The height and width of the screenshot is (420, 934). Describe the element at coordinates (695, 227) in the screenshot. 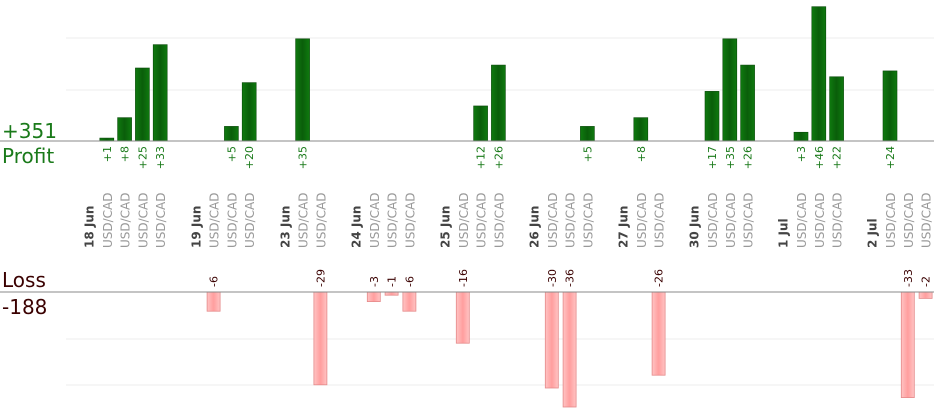

I see `date-label: 30 Jun` at that location.